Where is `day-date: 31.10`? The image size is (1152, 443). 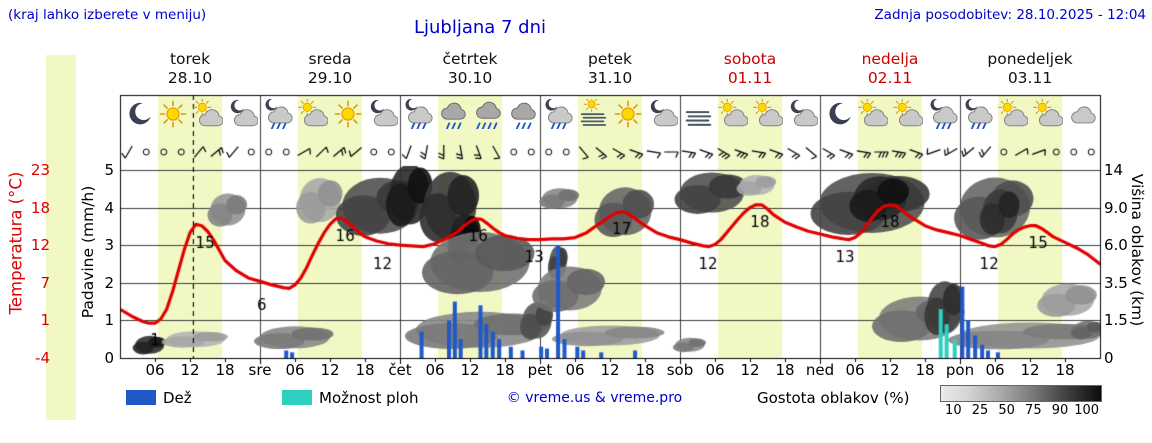 day-date: 31.10 is located at coordinates (610, 78).